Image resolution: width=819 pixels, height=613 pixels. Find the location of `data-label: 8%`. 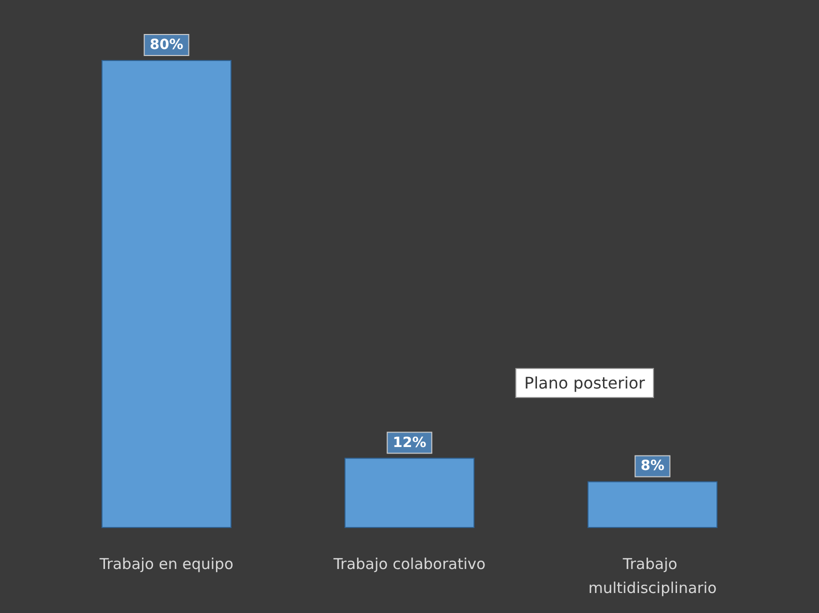

data-label: 8% is located at coordinates (652, 466).